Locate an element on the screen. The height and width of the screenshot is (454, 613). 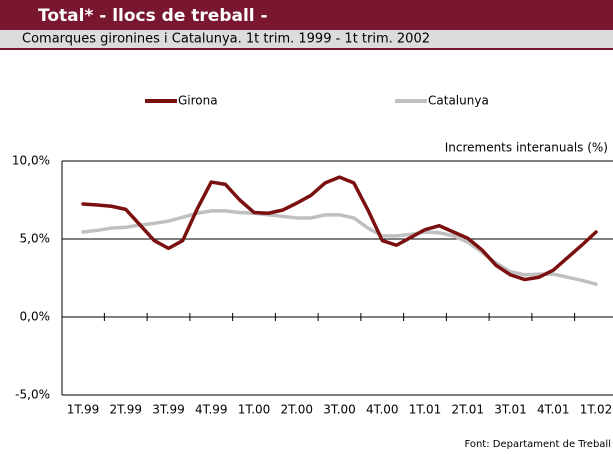
source: Font: Departament de Treball is located at coordinates (537, 444).